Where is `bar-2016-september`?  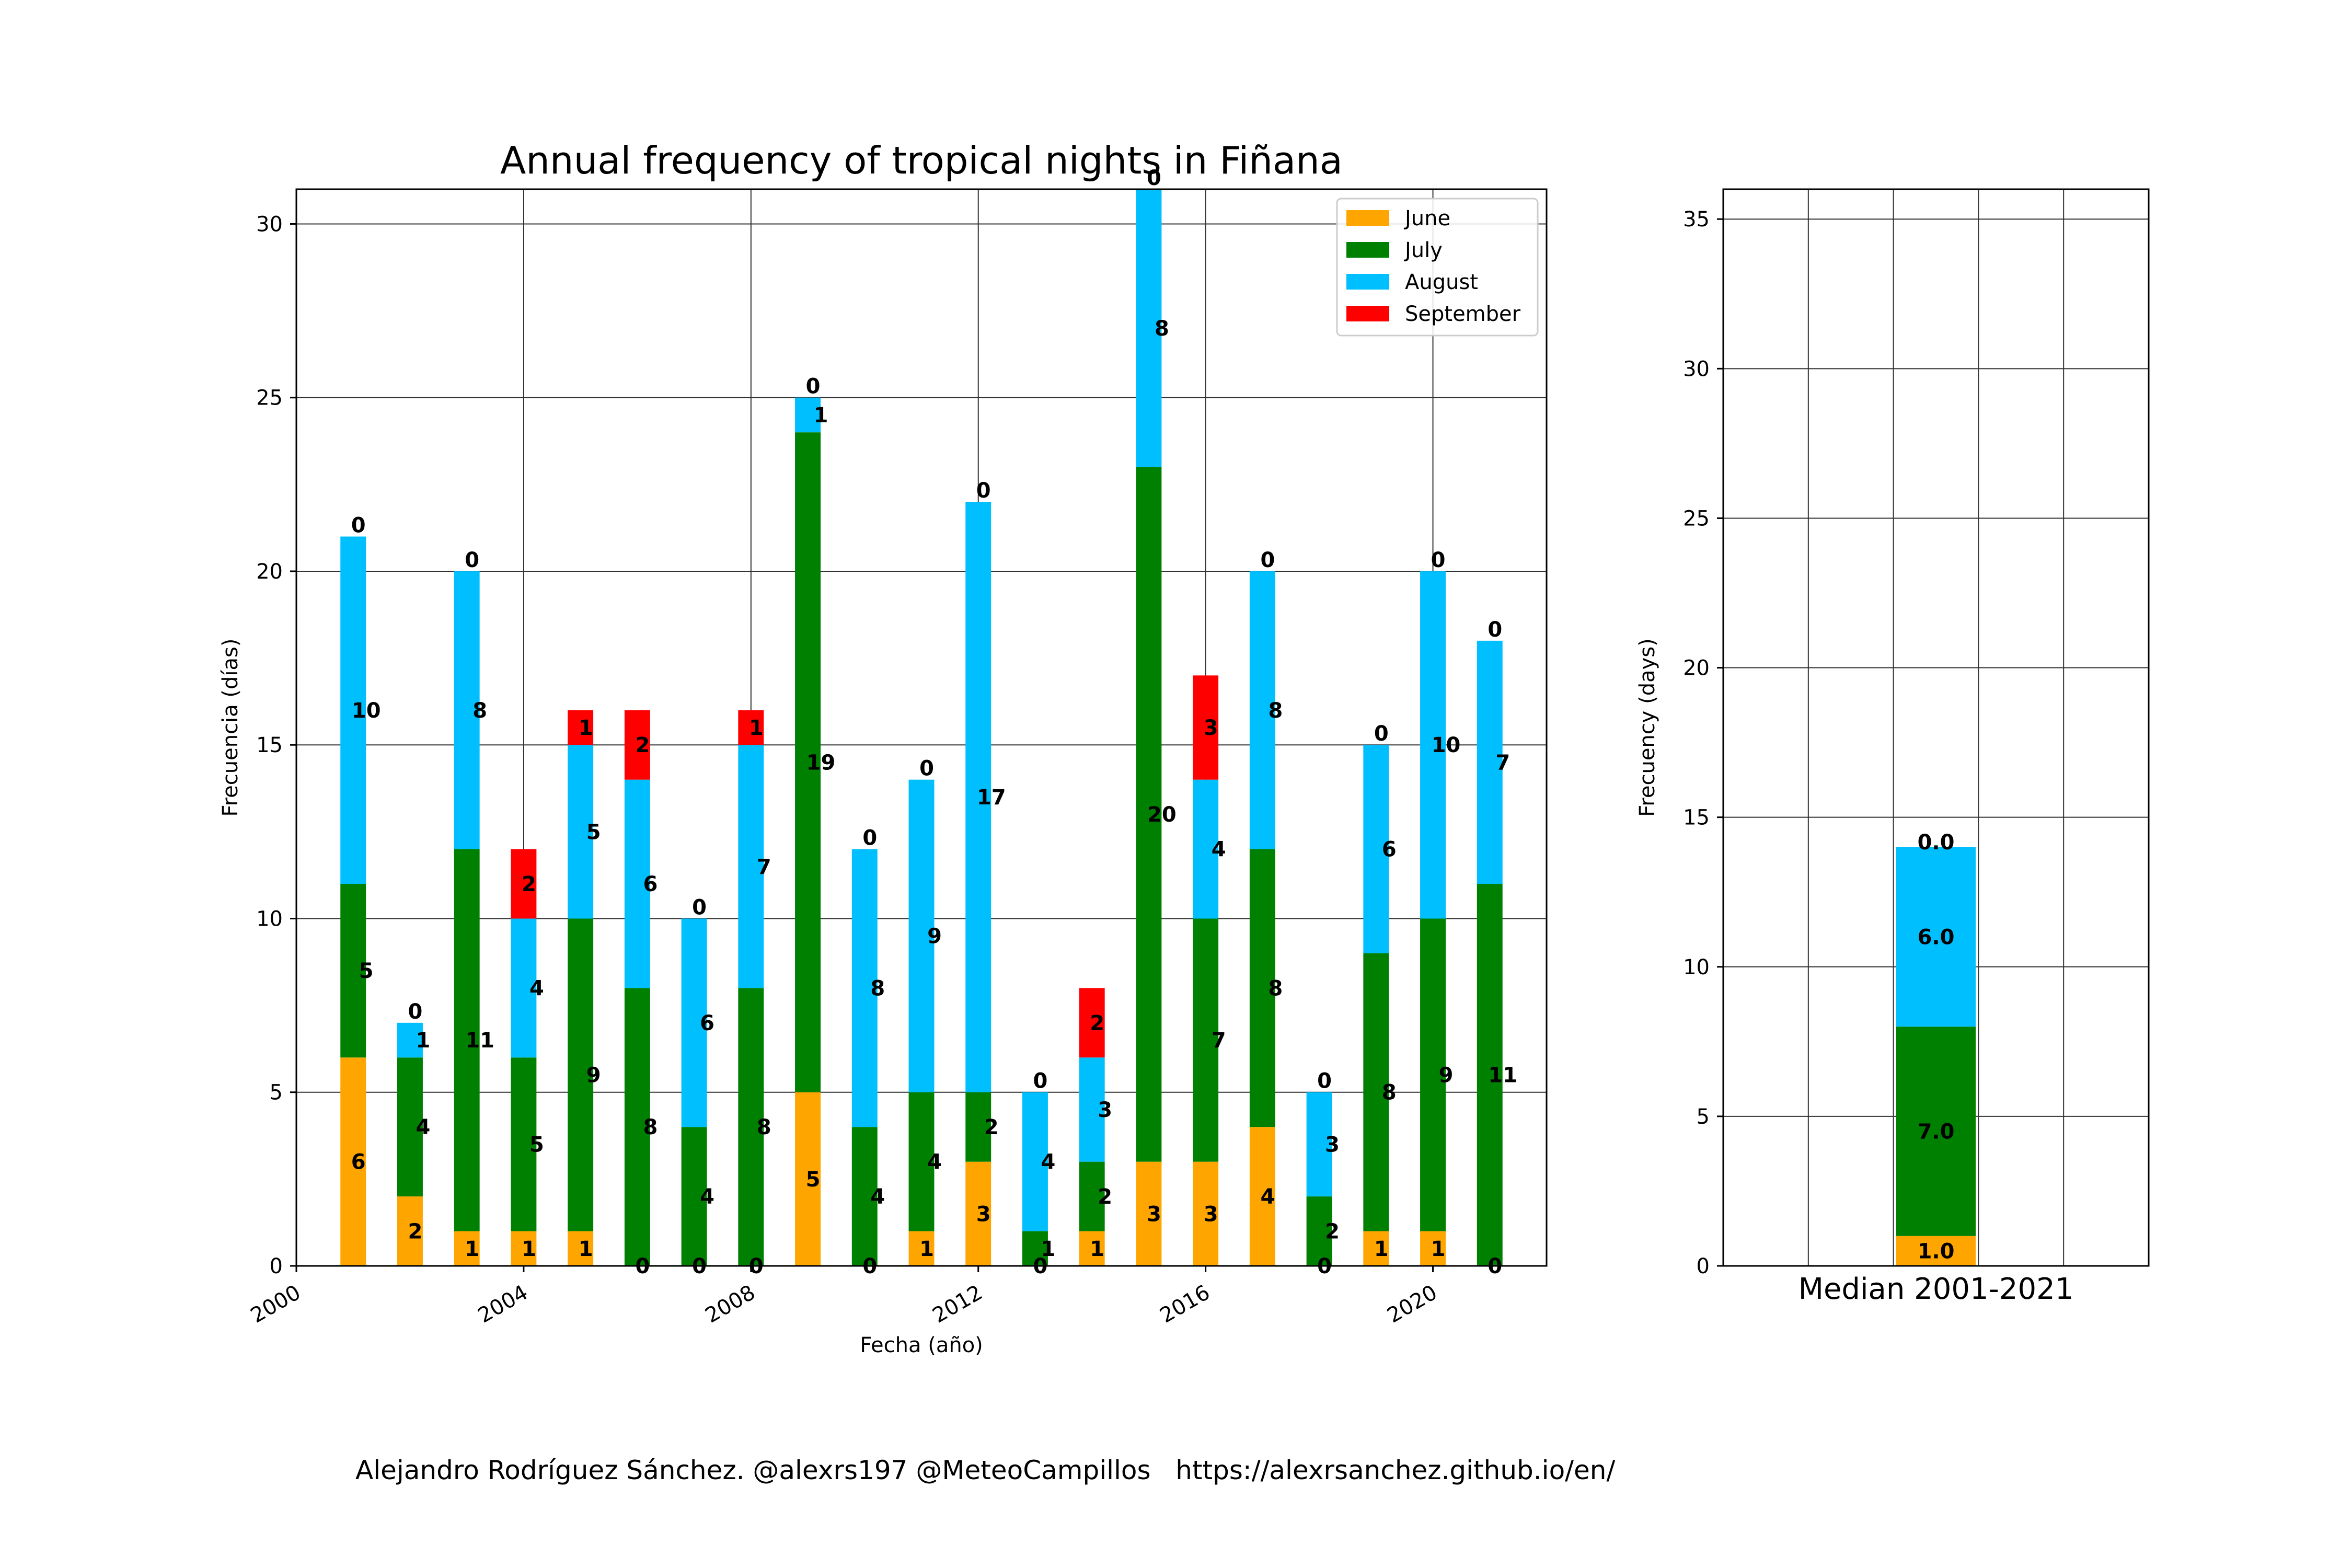 bar-2016-september is located at coordinates (1206, 727).